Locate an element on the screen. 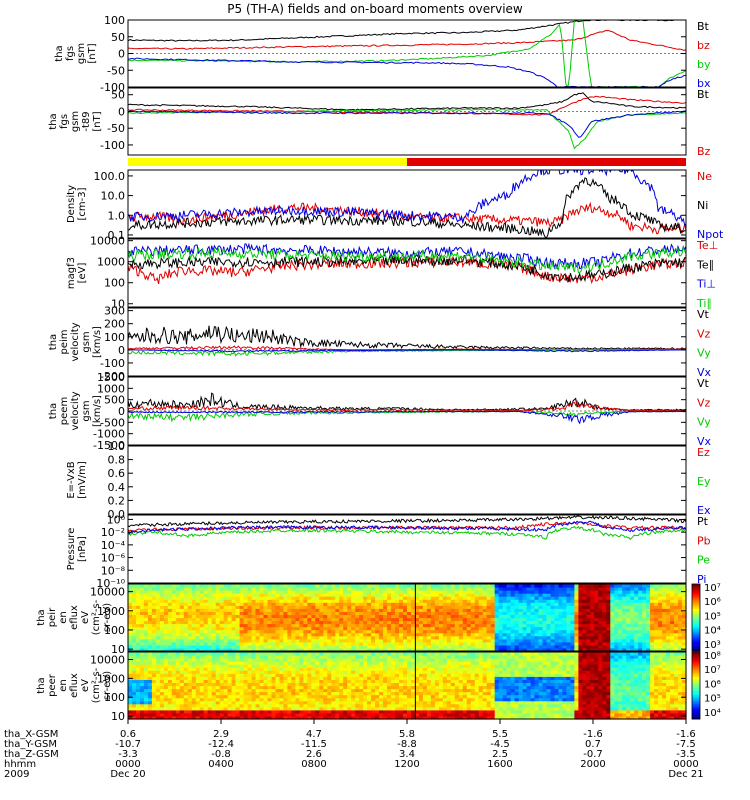 The height and width of the screenshot is (800, 750). series-line-Vt is located at coordinates (407, 337).